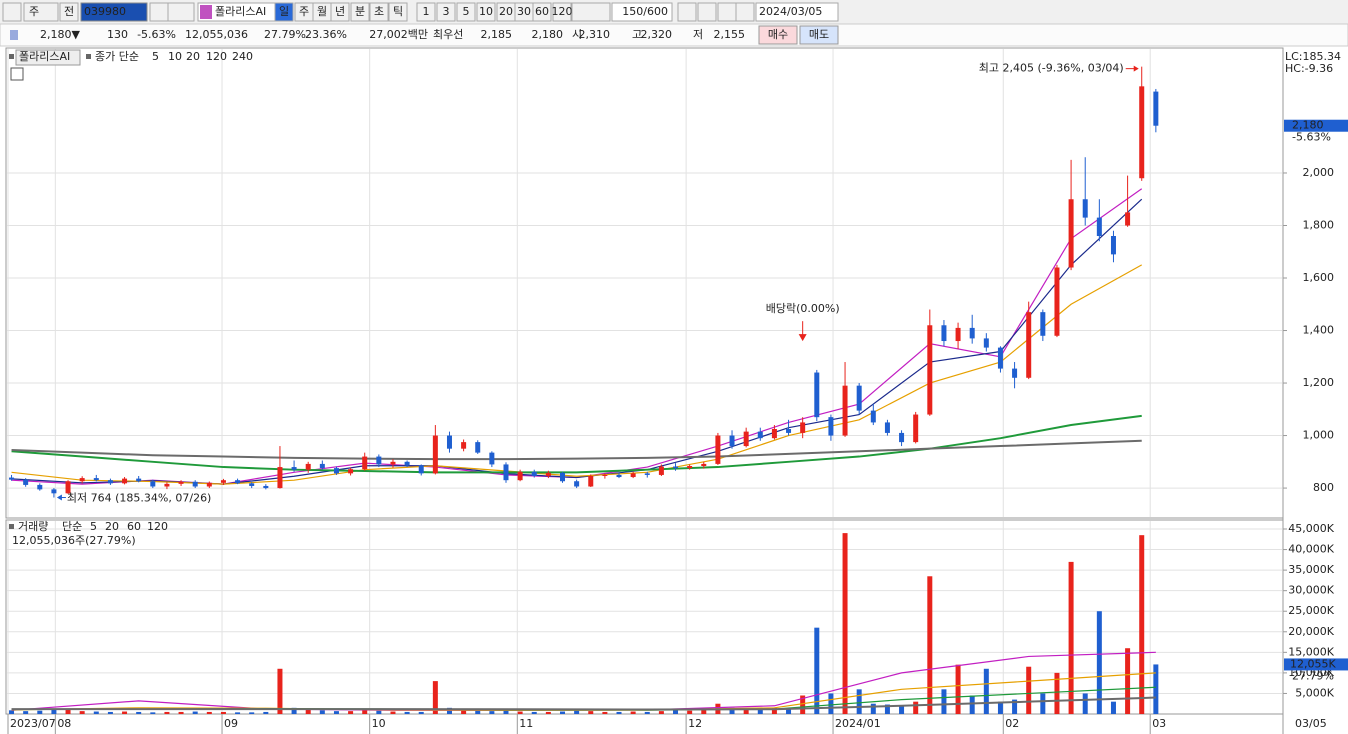  I want to click on count-field, so click(642, 12).